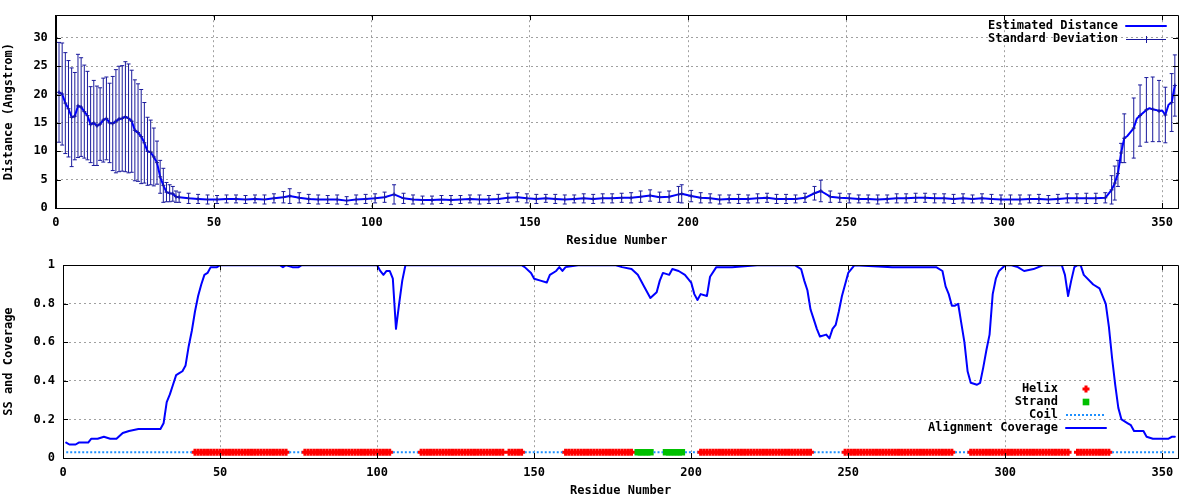 The width and height of the screenshot is (1200, 500). I want to click on x-tick-label: 0, so click(63, 472).